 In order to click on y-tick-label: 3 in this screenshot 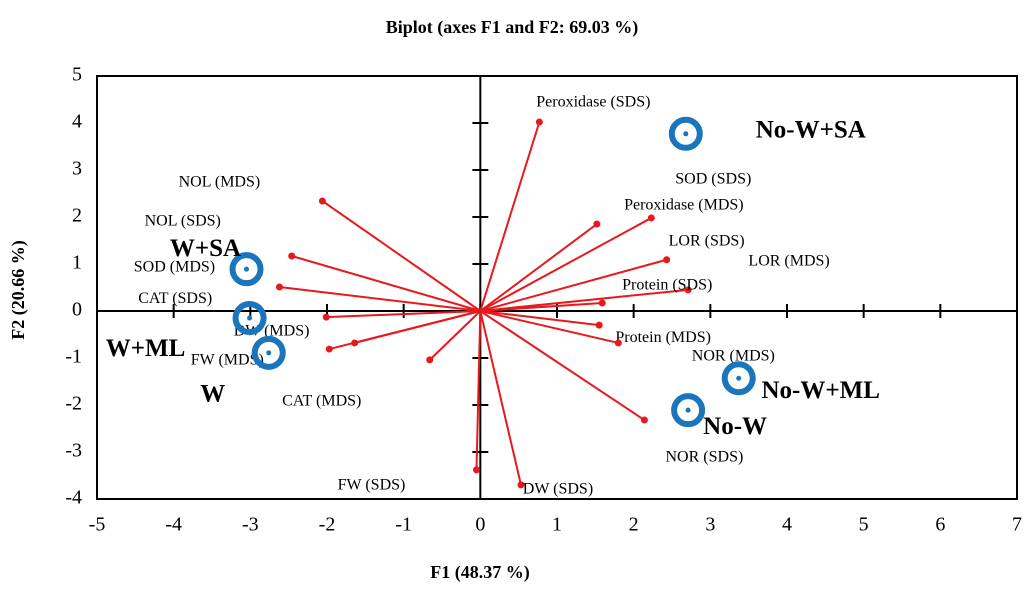, I will do `click(77, 169)`.